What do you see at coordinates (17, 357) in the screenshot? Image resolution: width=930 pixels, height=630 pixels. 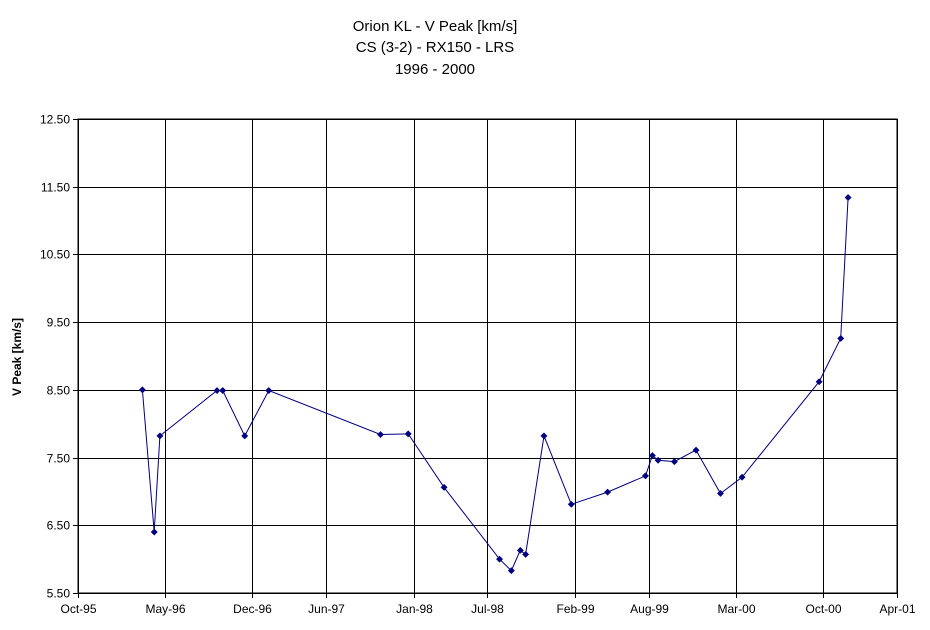 I see `y-axis-label: V Peak [km/s]` at bounding box center [17, 357].